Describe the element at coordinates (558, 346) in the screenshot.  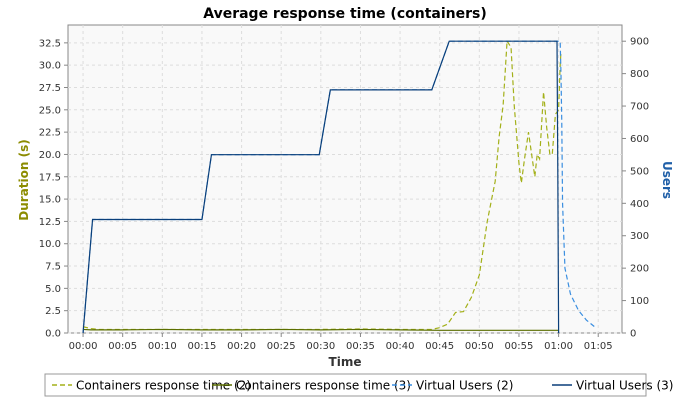
I see `x-tick-label: 01:00` at that location.